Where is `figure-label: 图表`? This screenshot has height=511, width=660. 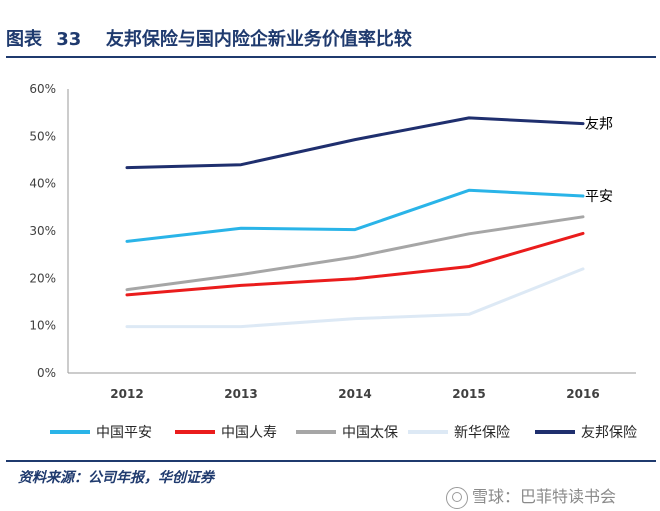
figure-label: 图表 is located at coordinates (24, 39).